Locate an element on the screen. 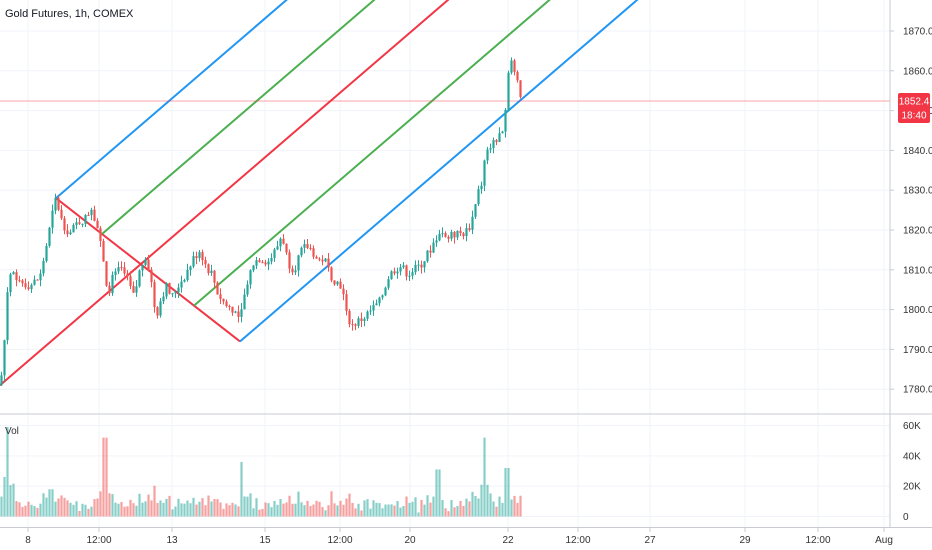 The image size is (932, 550). symbol-title: Gold Futures, 1h, COMEX is located at coordinates (69, 14).